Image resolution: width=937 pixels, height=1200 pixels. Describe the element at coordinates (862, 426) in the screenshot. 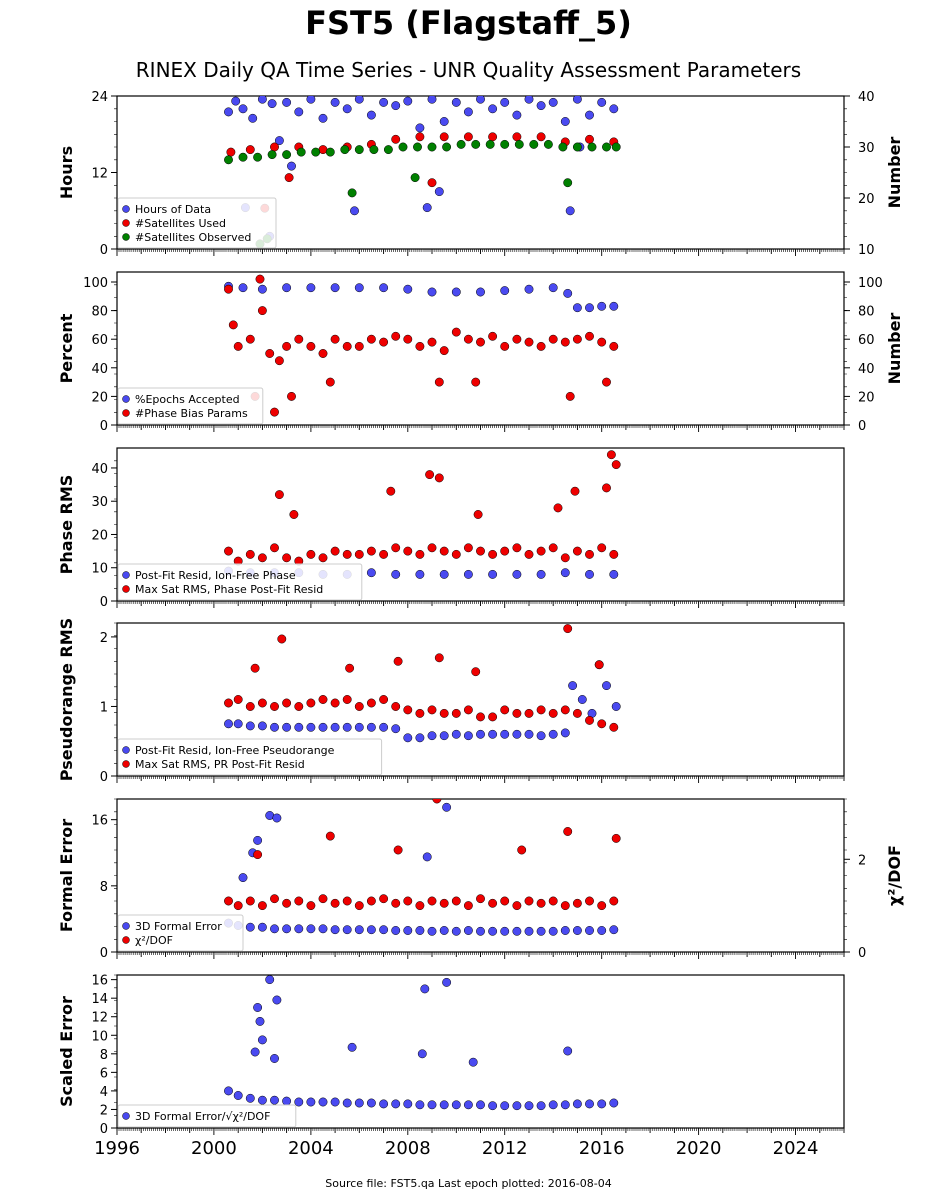

I see `y-right-tick-label: 0` at that location.